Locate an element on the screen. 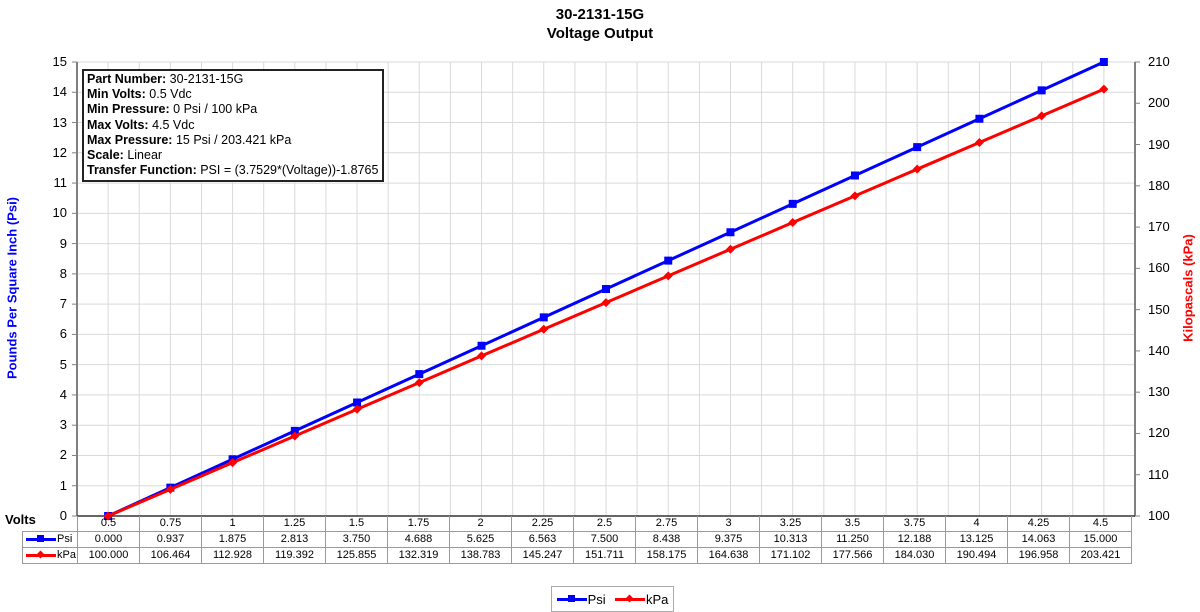 The width and height of the screenshot is (1200, 612). data-table-category: 2.75 is located at coordinates (666, 524).